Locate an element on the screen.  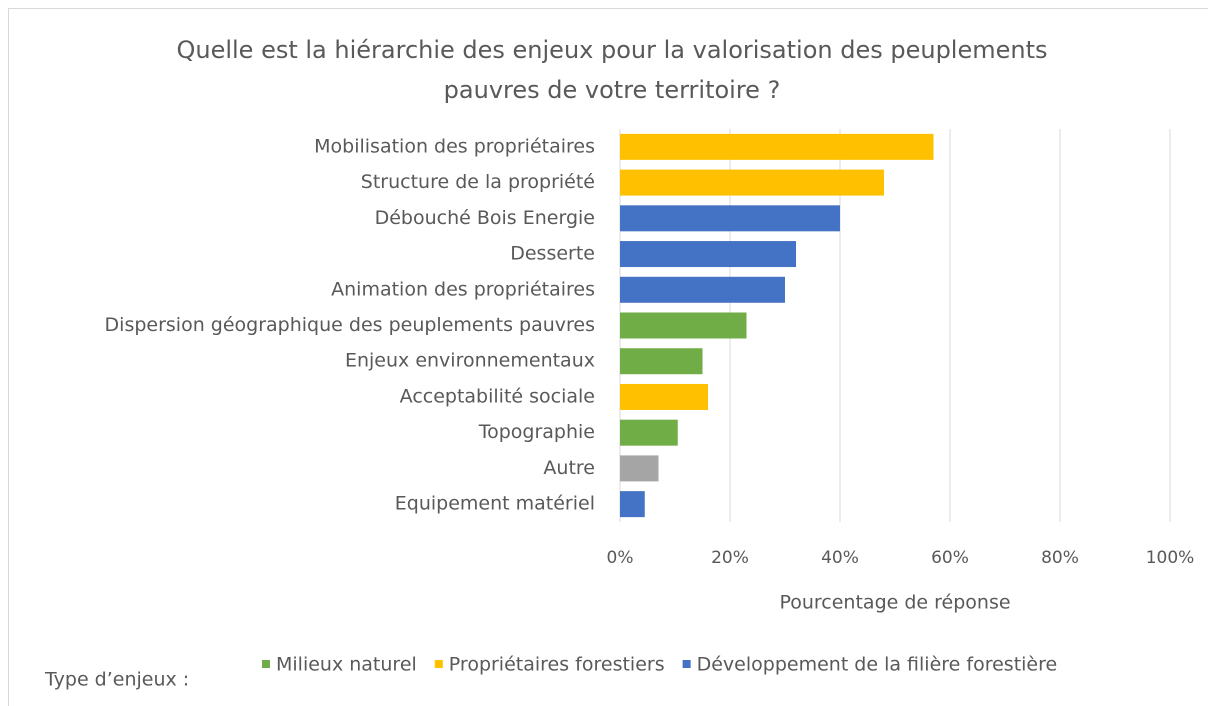
x-tick-label: 0% is located at coordinates (620, 558).